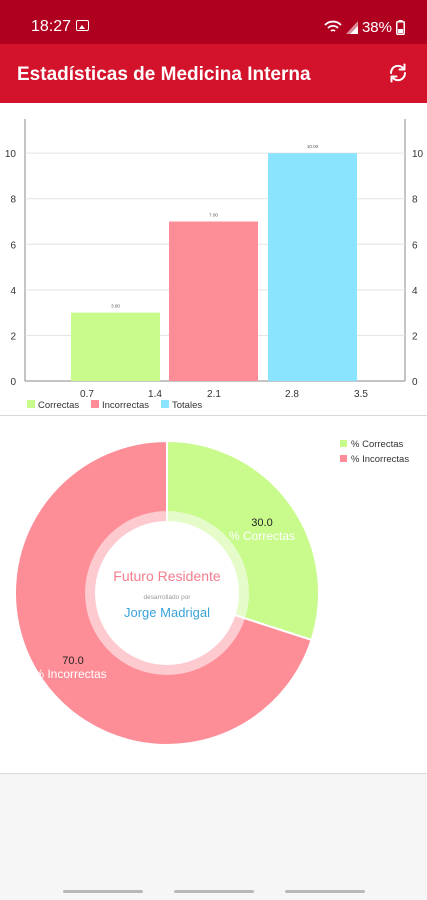 This screenshot has width=427, height=900. I want to click on slice-value-label: 30.0, so click(261, 523).